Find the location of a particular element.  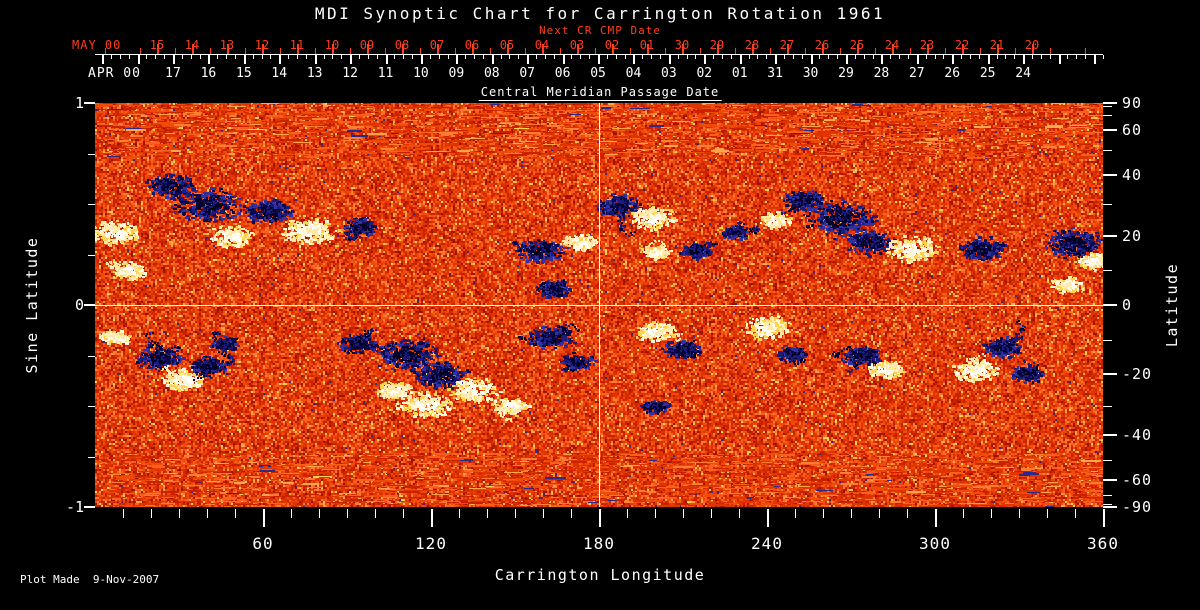

cmp-white-date-label: 14 is located at coordinates (279, 73).